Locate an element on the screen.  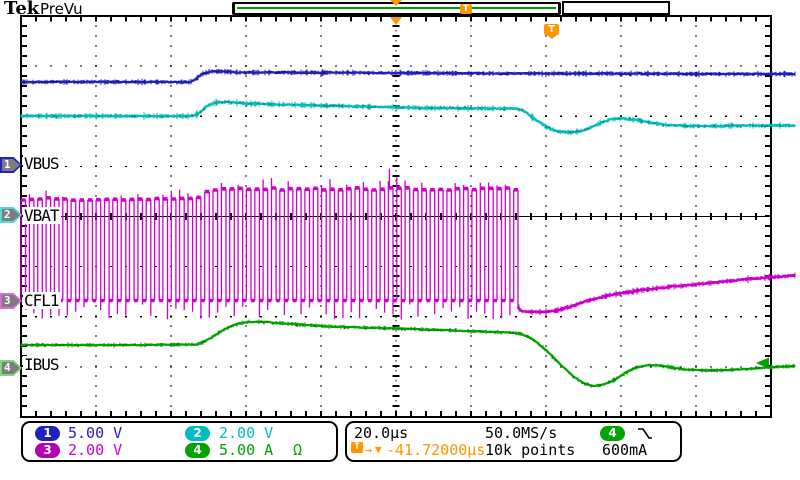
ch3-label: CFL1 is located at coordinates (42, 300).